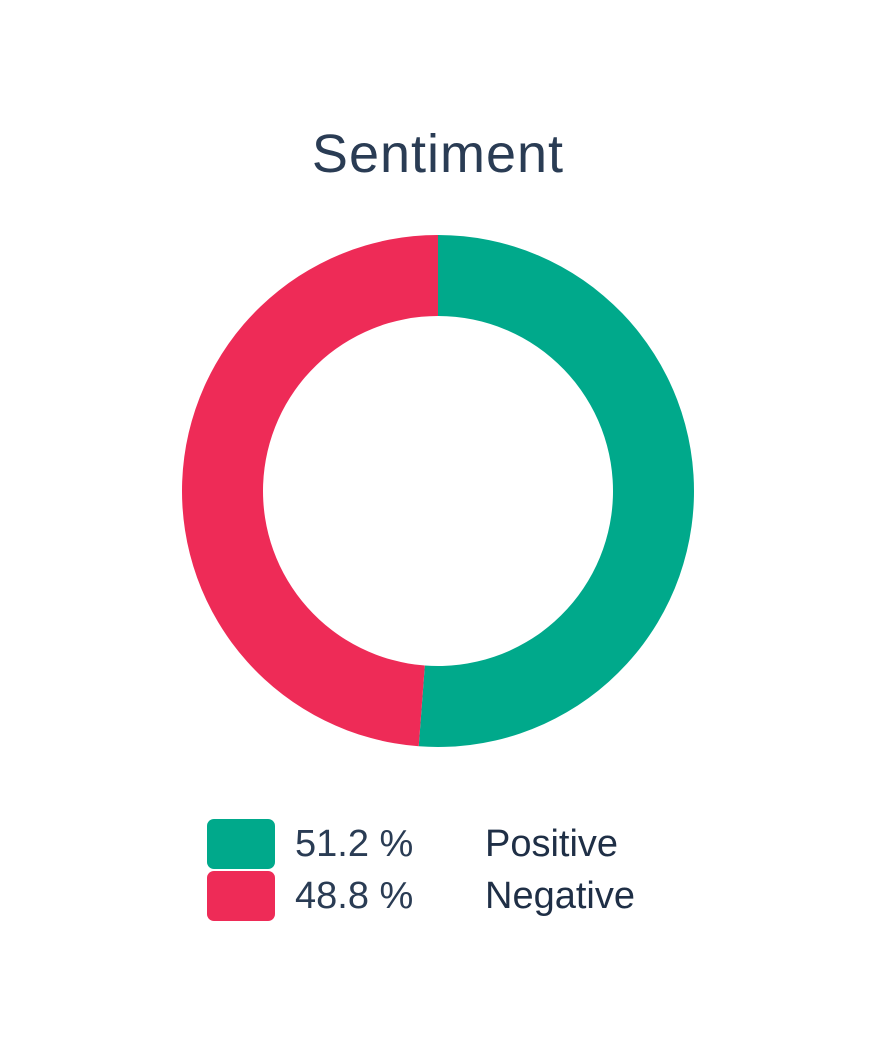  I want to click on chart-title: Sentiment, so click(438, 154).